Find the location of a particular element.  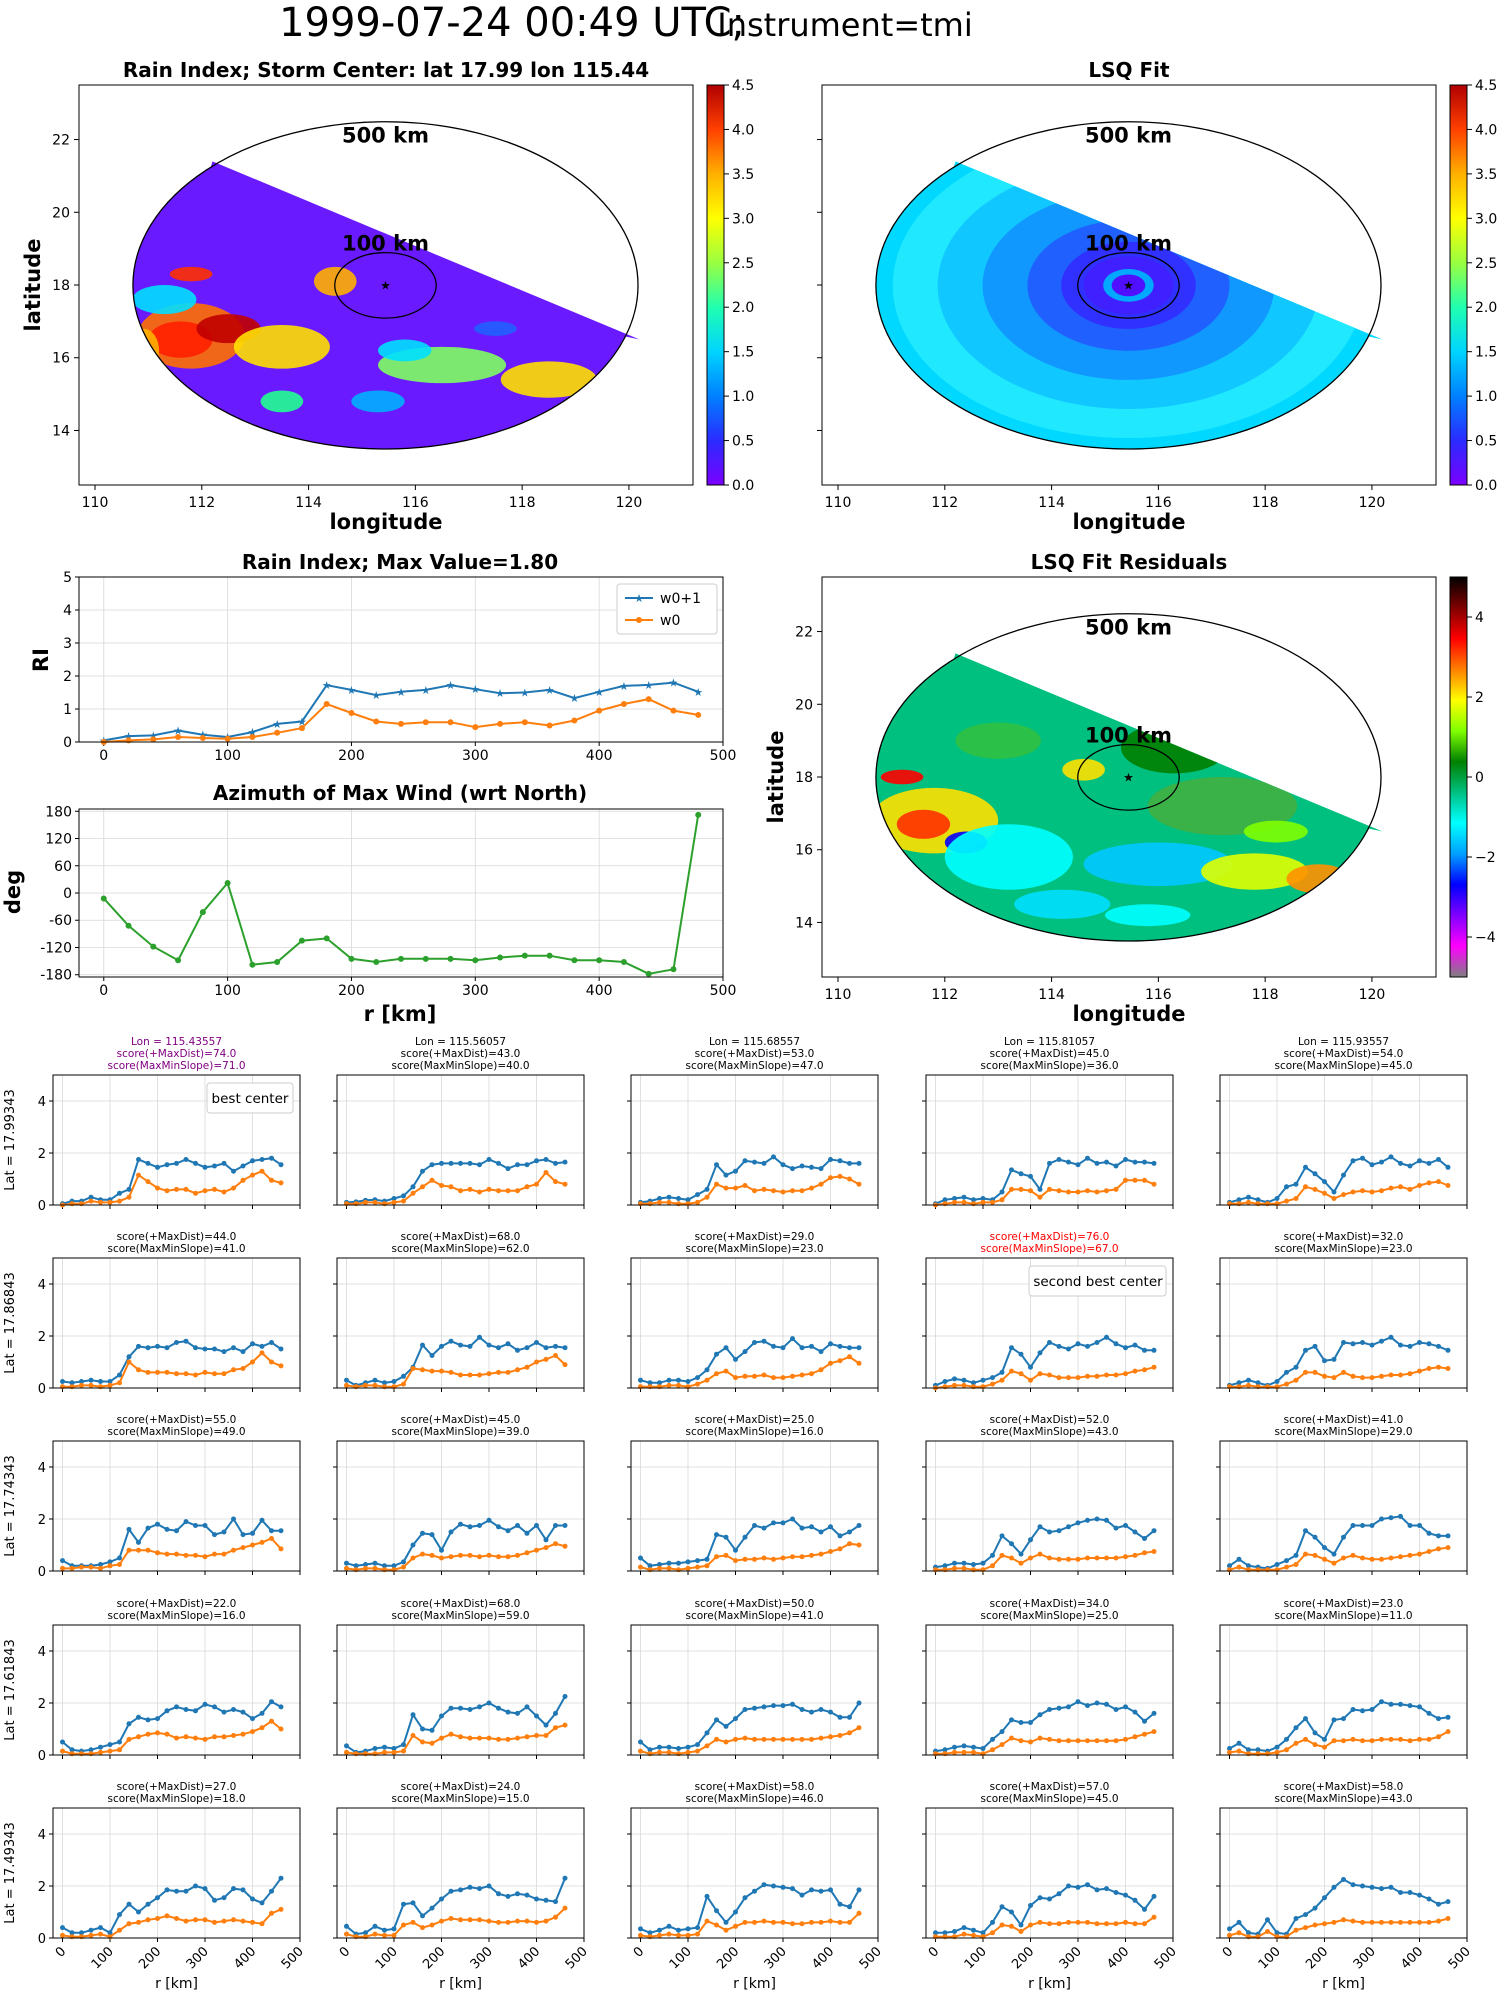

subplot-title-line: score(MaxMinSlope)=47.0 is located at coordinates (754, 1066).